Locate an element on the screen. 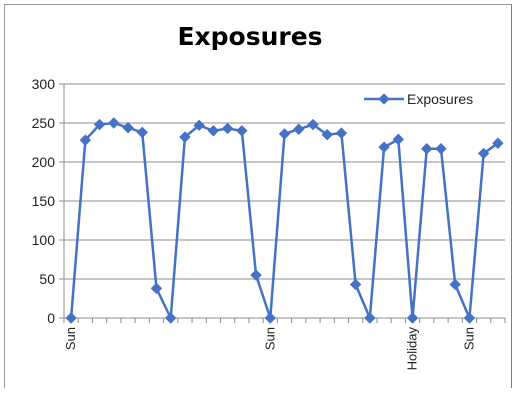  chart-title: Exposures is located at coordinates (250, 36).